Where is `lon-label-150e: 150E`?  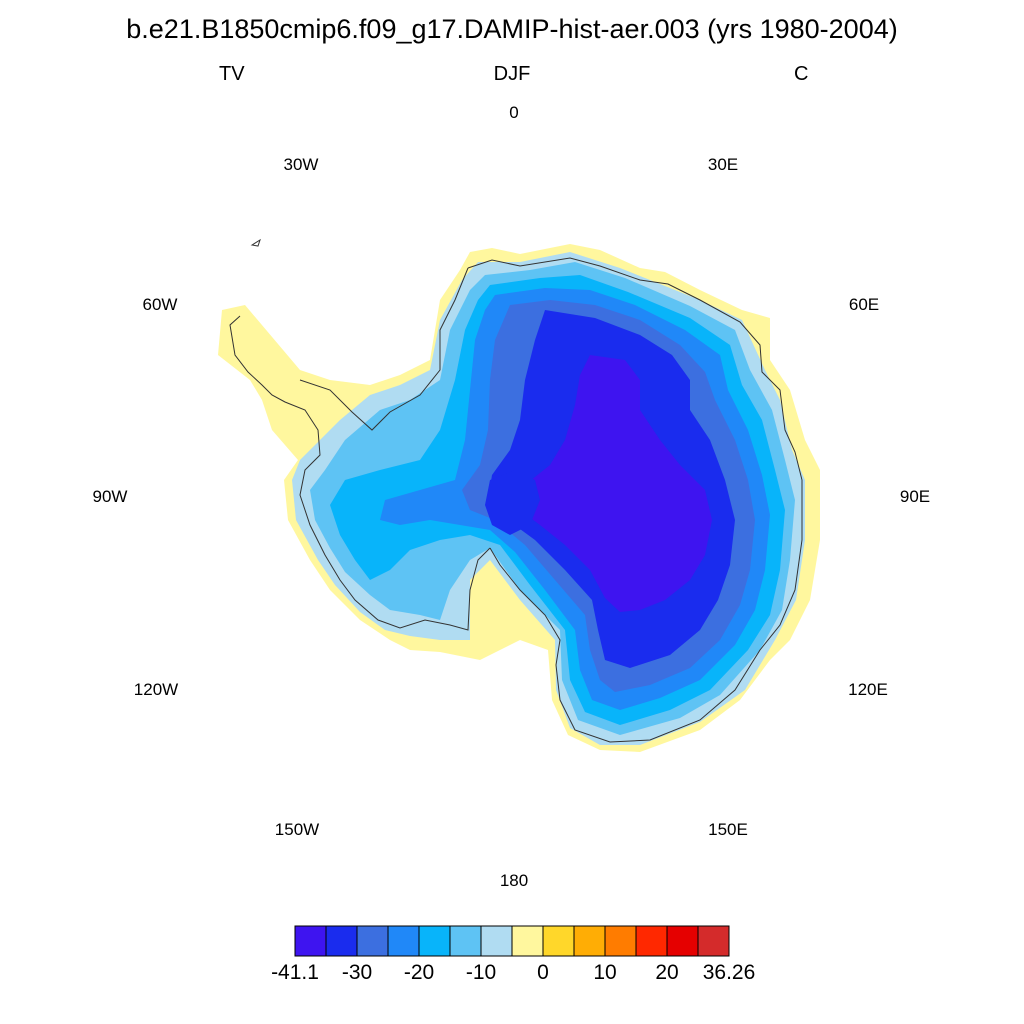
lon-label-150e: 150E is located at coordinates (728, 829).